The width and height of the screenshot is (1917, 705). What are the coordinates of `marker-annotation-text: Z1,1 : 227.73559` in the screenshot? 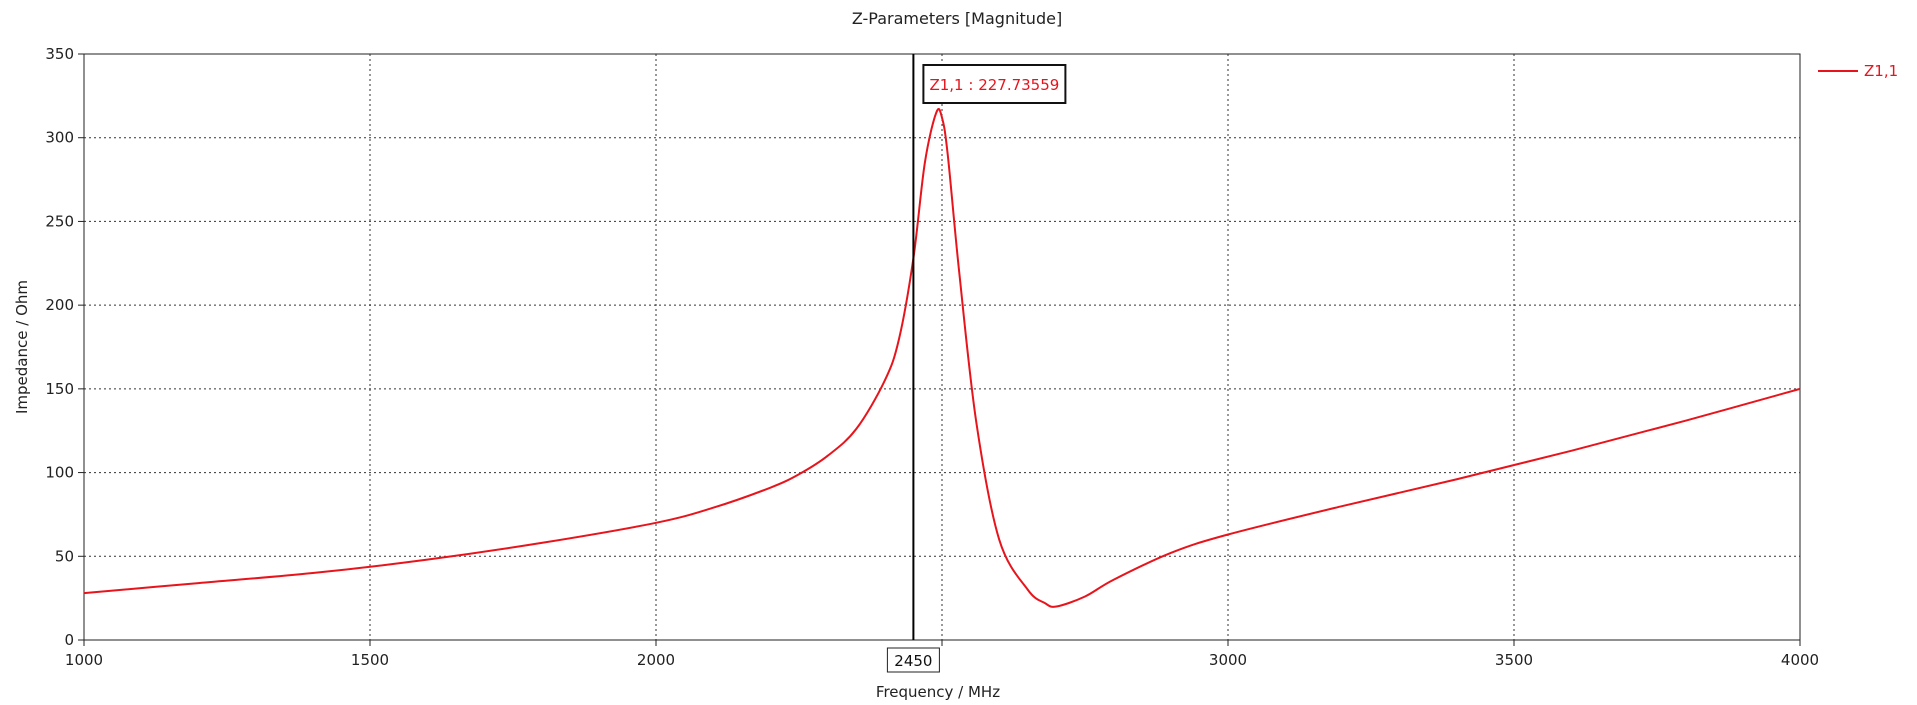 It's located at (994, 85).